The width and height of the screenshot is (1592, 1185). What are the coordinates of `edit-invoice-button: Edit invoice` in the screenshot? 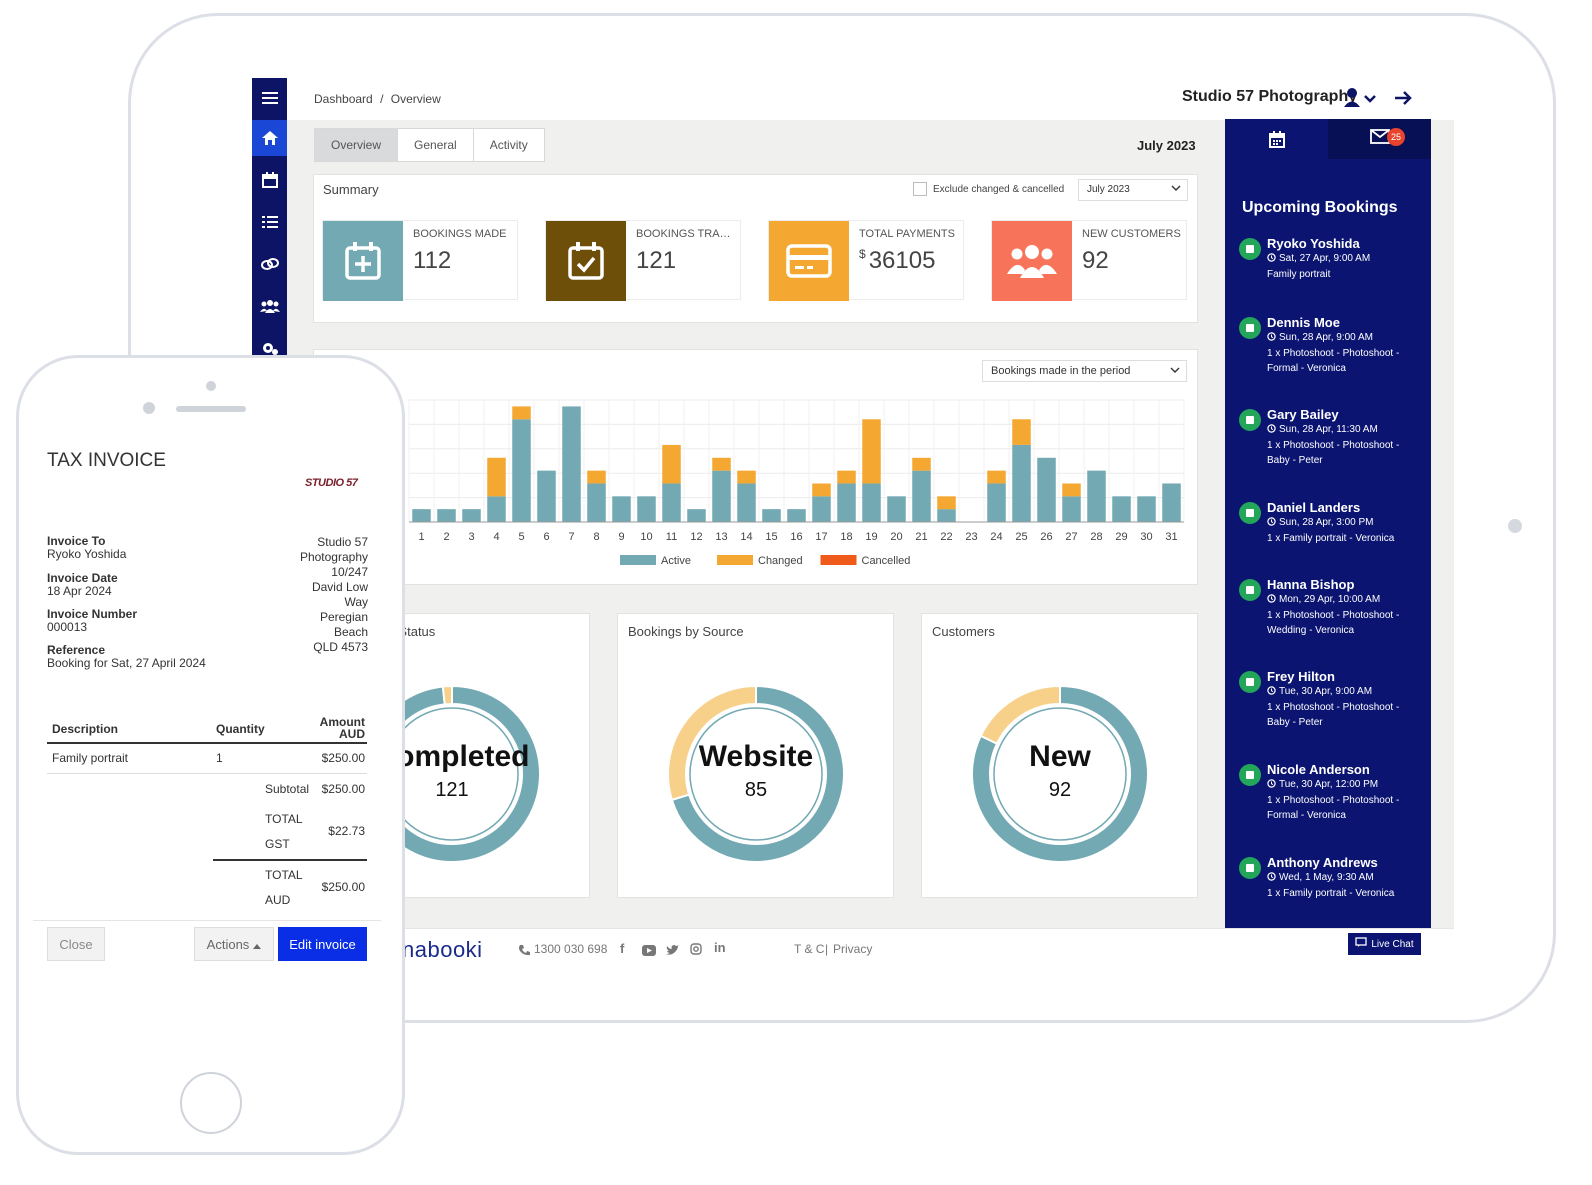 It's located at (322, 944).